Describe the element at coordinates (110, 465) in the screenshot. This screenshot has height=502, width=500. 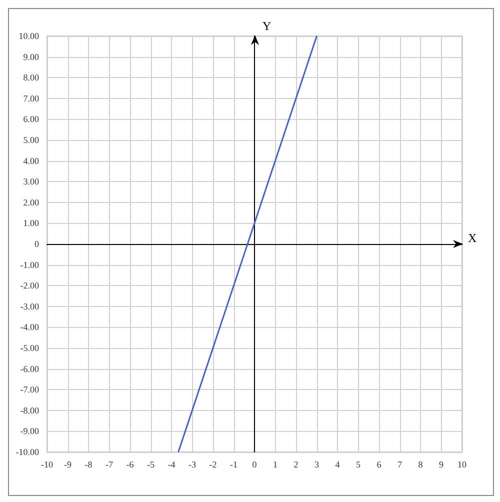
I see `x-tick-label: -7` at that location.